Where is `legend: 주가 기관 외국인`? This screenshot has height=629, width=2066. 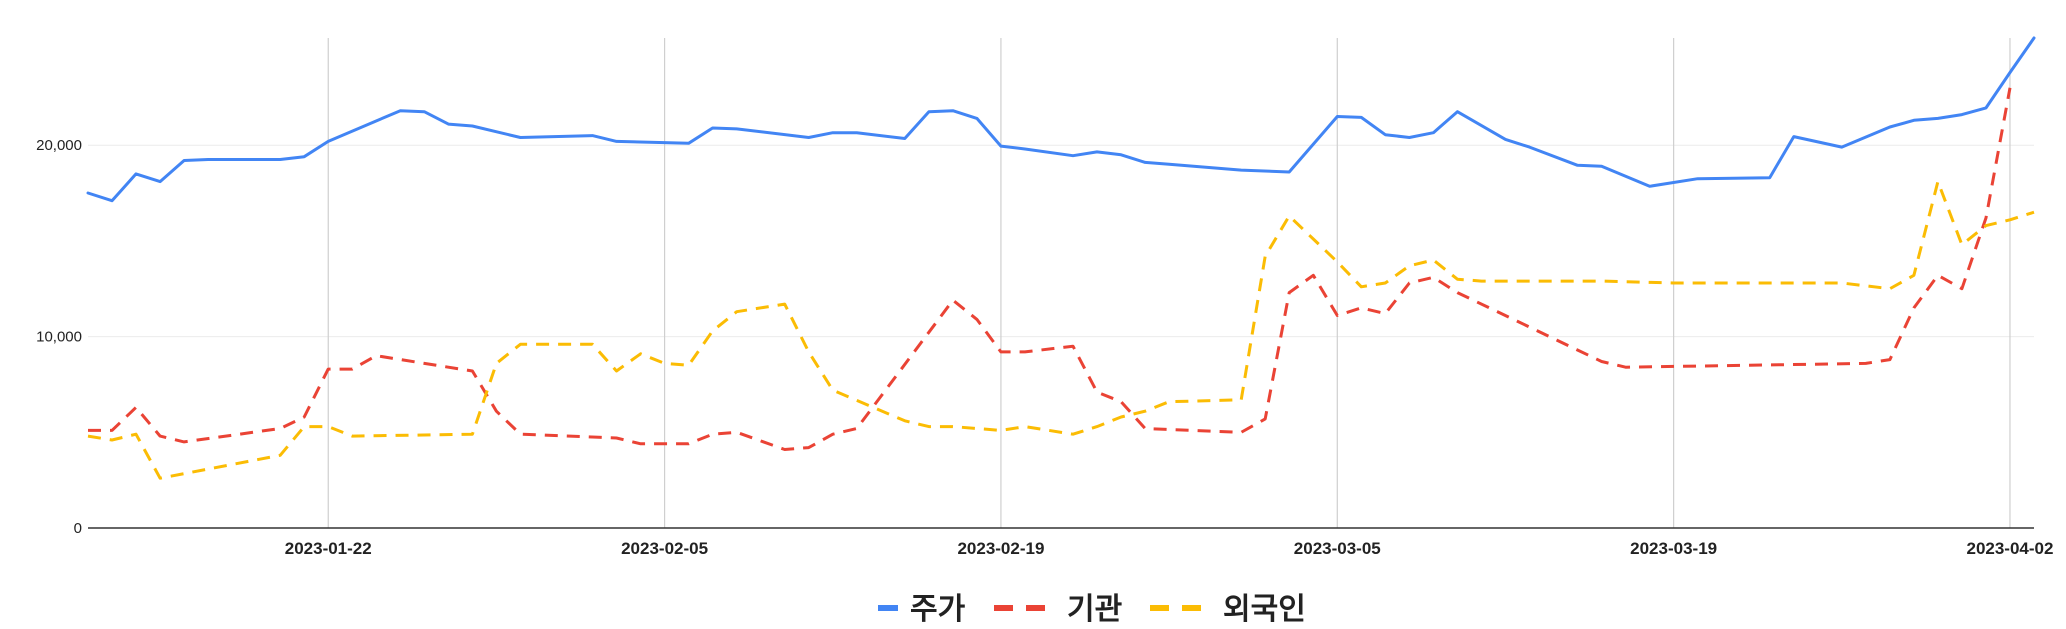 legend: 주가 기관 외국인 is located at coordinates (1092, 609).